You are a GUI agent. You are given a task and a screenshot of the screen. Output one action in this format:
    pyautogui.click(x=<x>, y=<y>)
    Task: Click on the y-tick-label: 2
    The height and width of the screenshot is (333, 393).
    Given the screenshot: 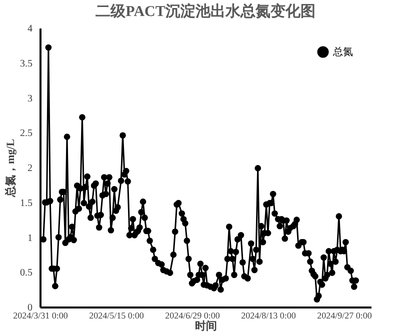 What is the action you would take?
    pyautogui.click(x=30, y=168)
    